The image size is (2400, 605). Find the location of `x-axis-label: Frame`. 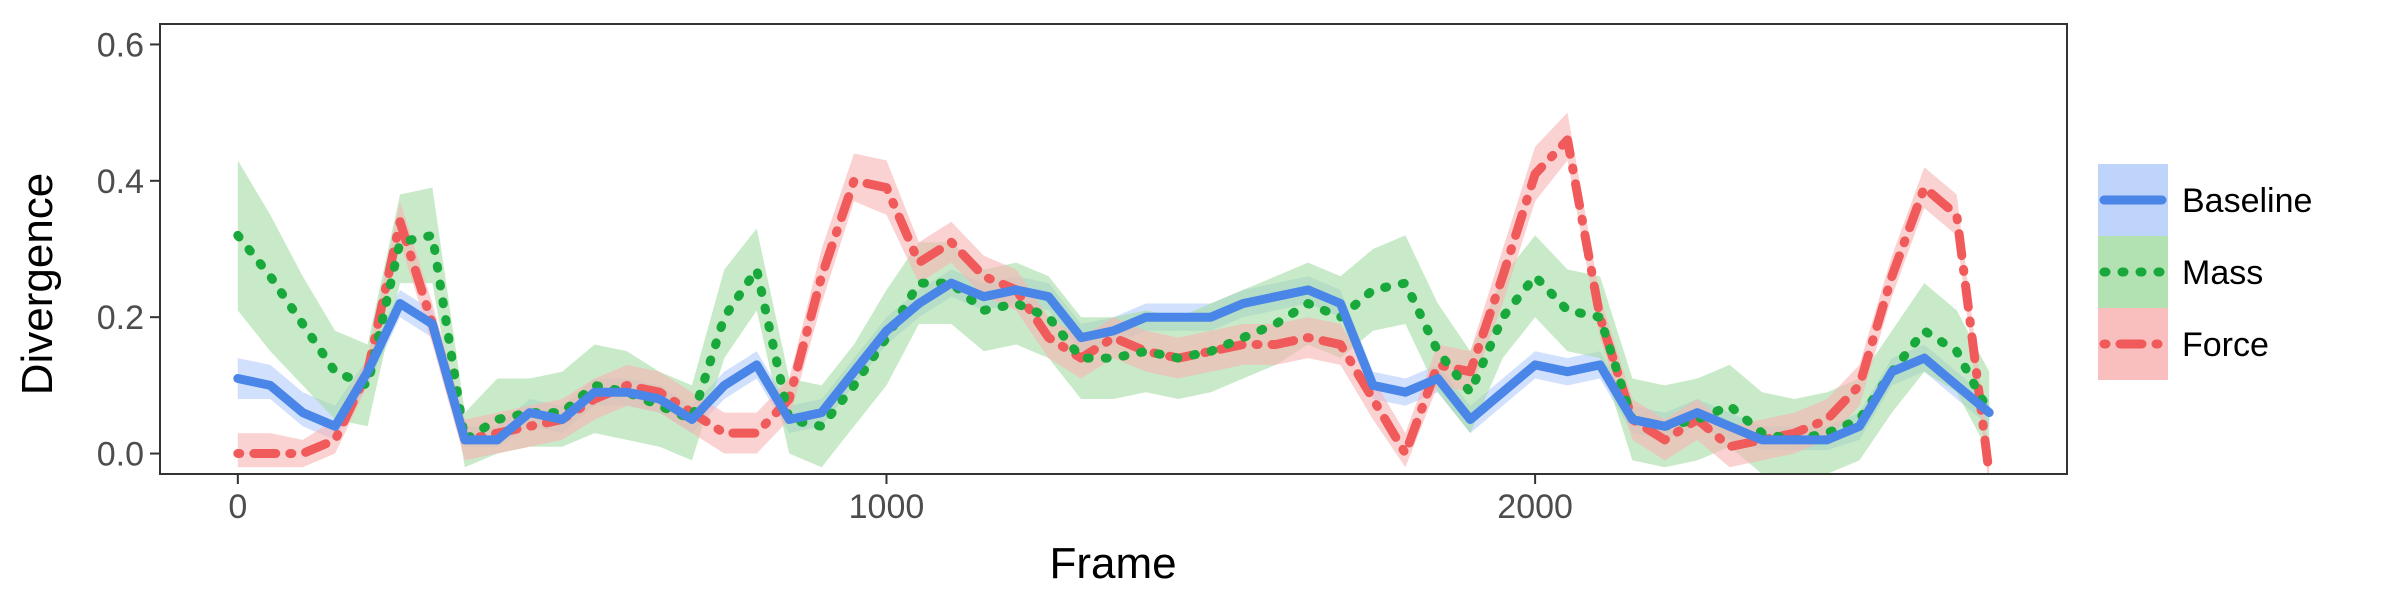

x-axis-label: Frame is located at coordinates (1112, 563).